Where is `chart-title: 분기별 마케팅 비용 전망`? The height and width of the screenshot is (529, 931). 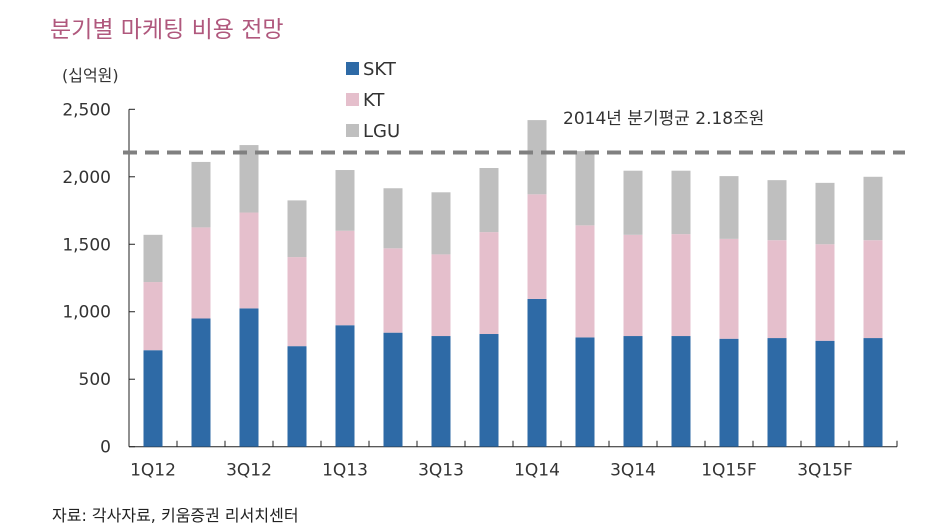
chart-title: 분기별 마케팅 비용 전망 is located at coordinates (167, 30).